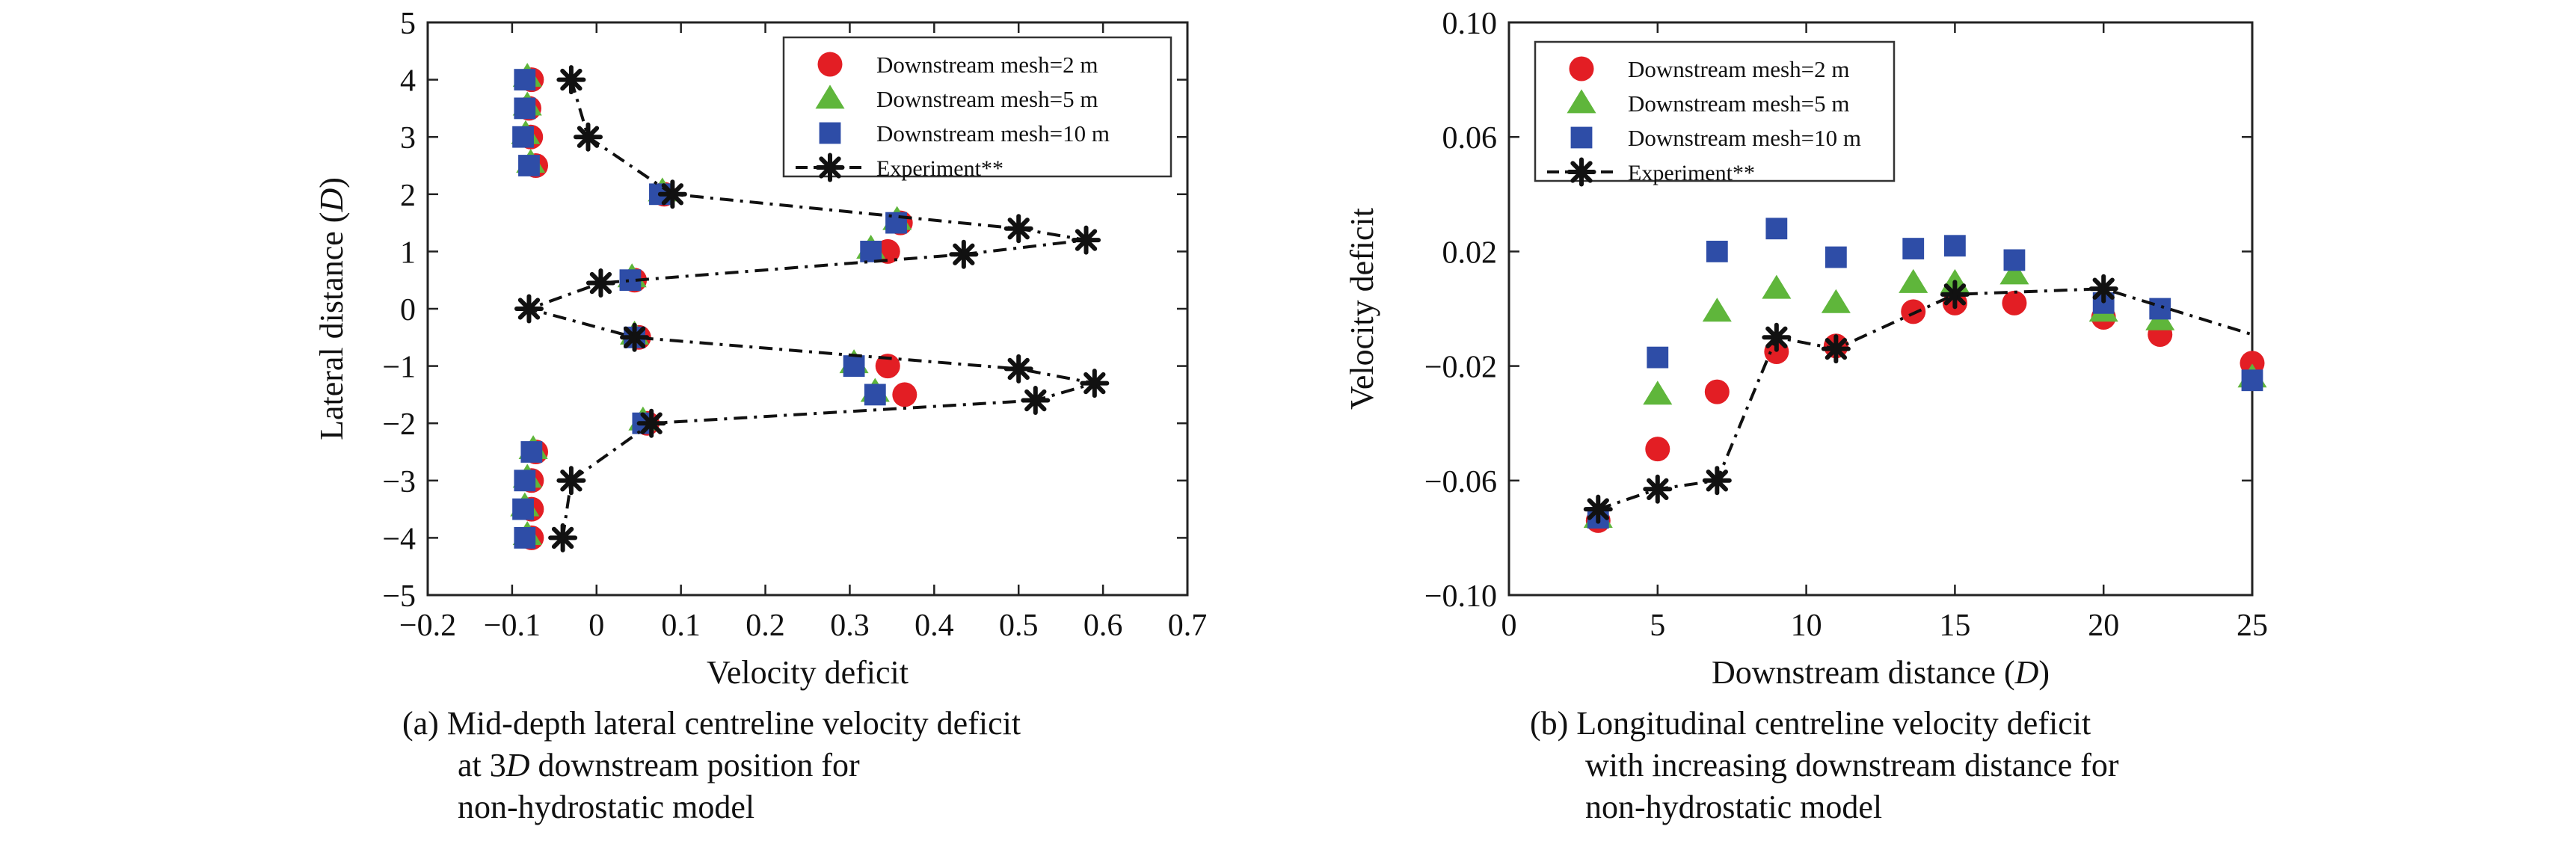 The width and height of the screenshot is (2576, 853). Describe the element at coordinates (1581, 68) in the screenshot. I see `panel-b-legend-circle-icon` at that location.